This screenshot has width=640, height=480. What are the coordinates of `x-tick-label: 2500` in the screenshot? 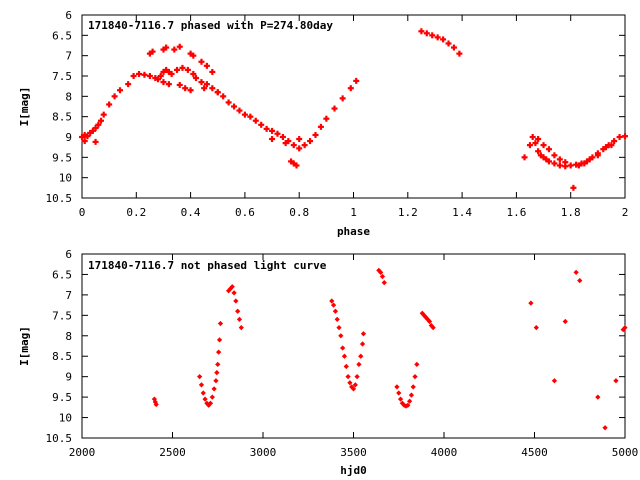 It's located at (172, 452).